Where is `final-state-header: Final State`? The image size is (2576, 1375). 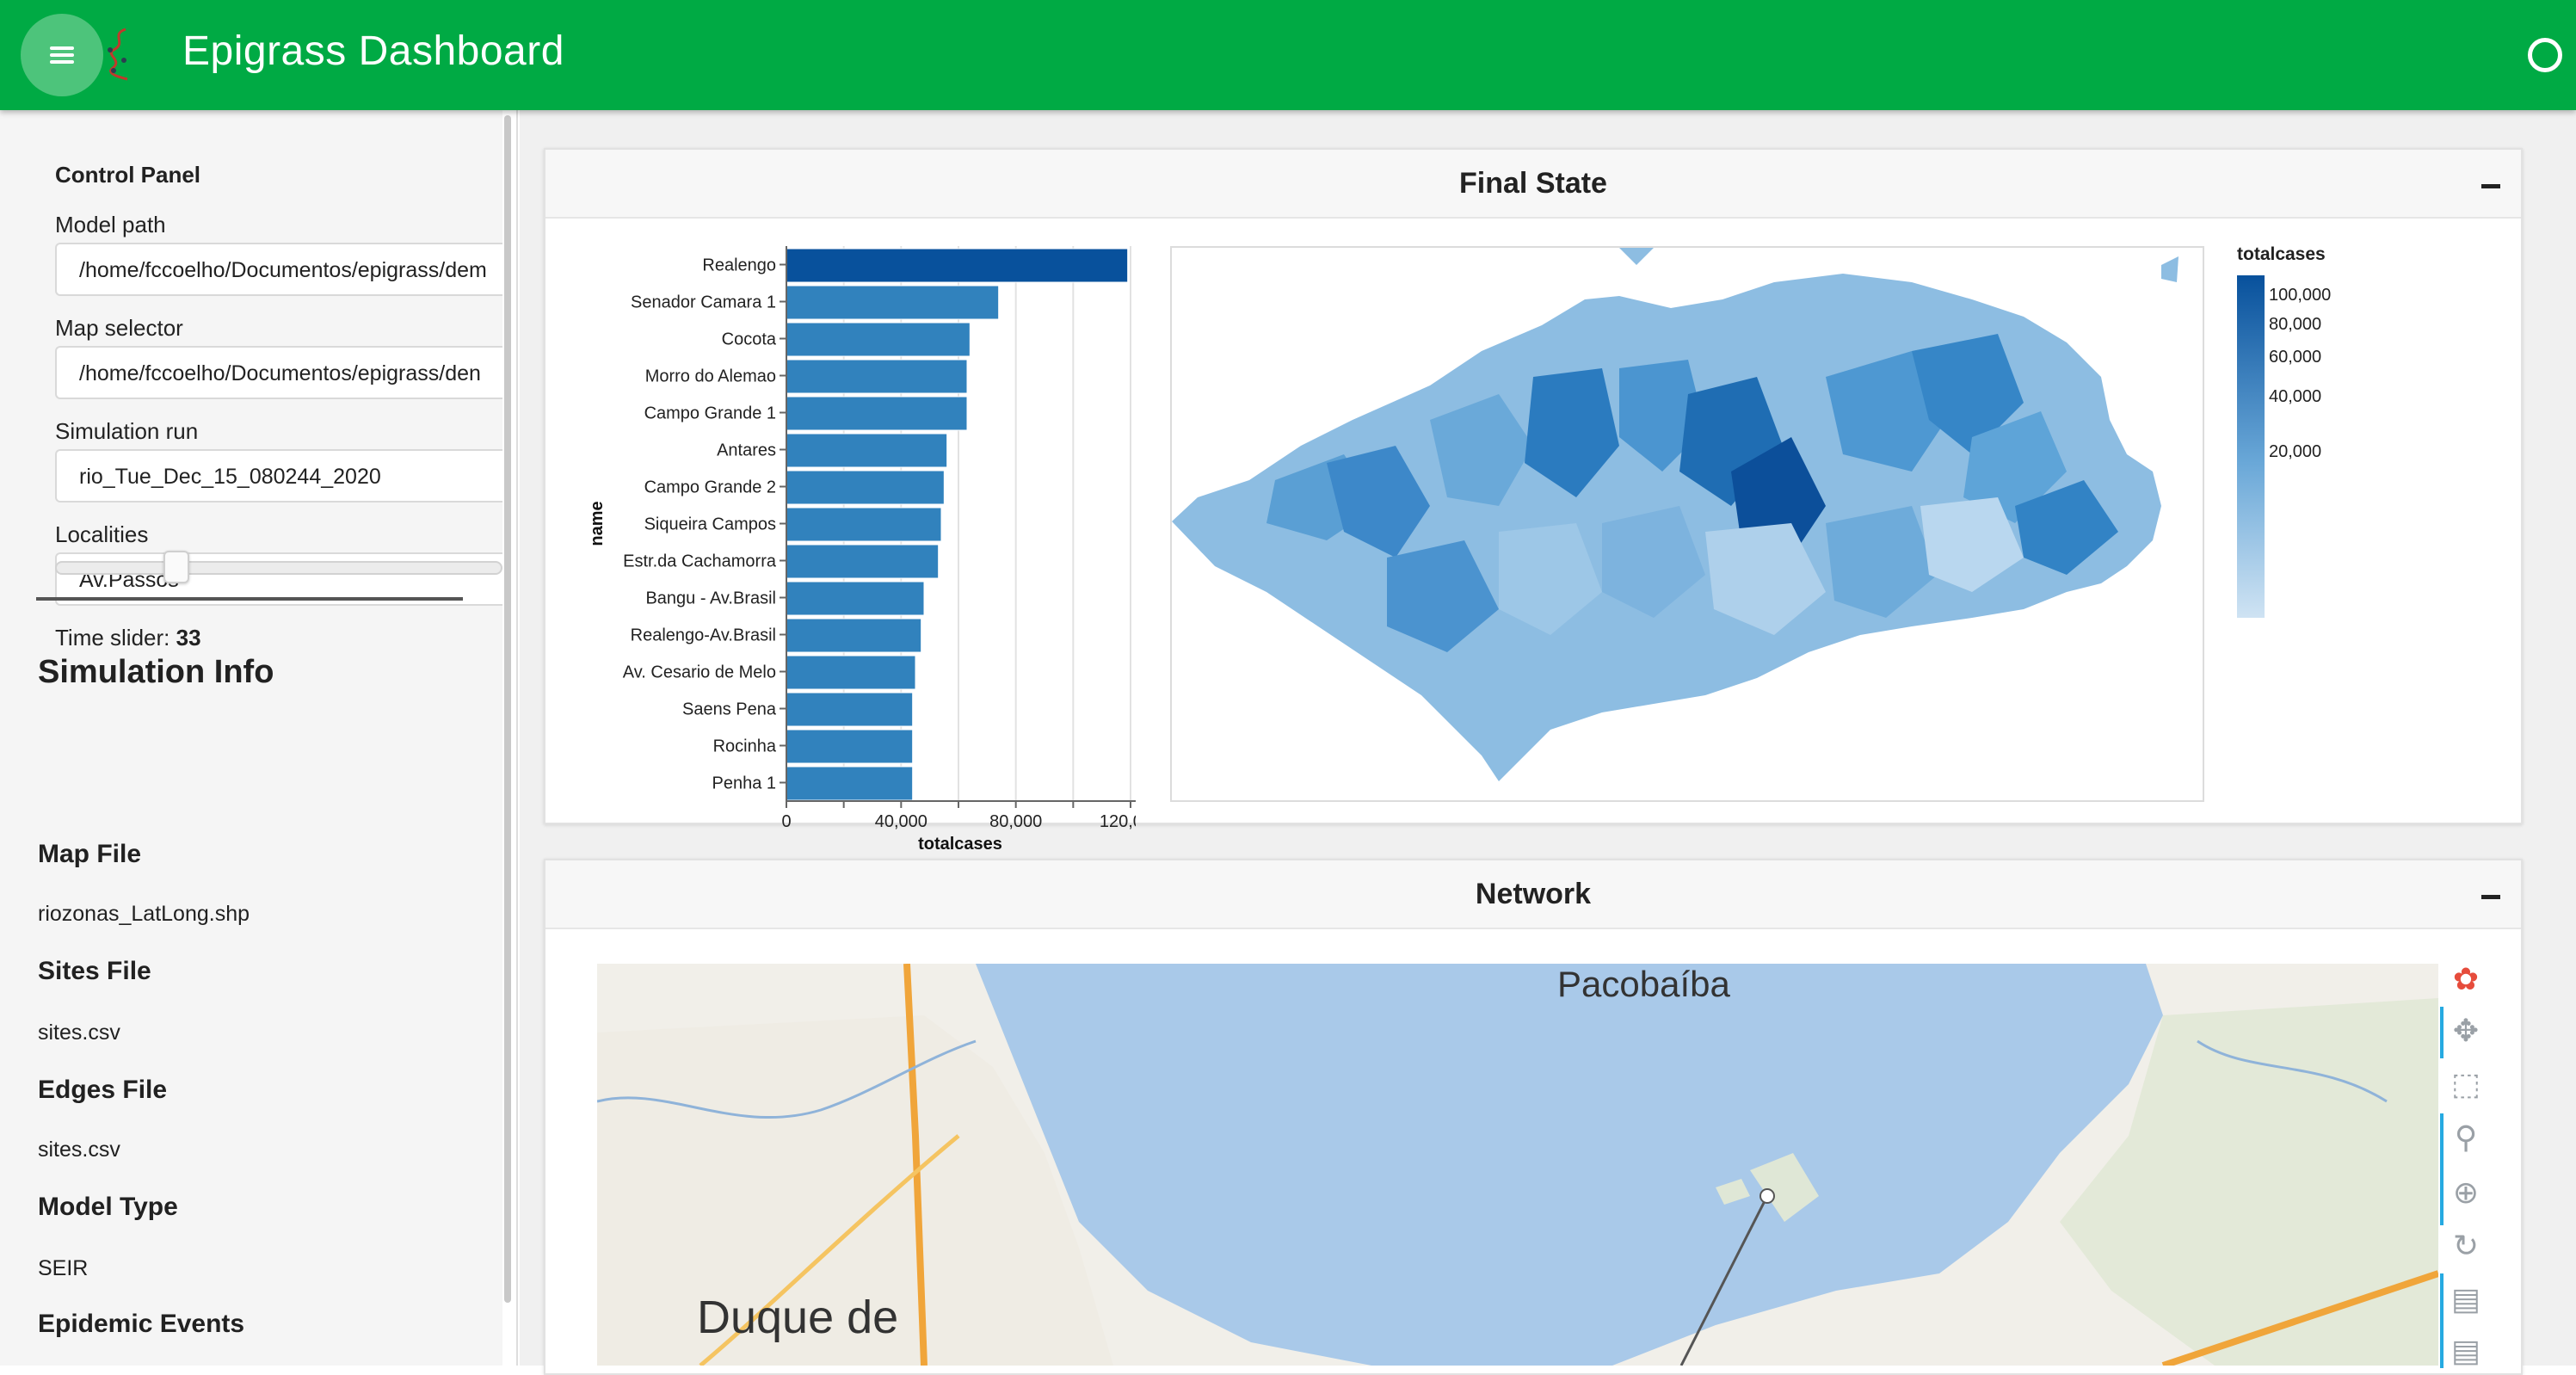 final-state-header: Final State is located at coordinates (1533, 184).